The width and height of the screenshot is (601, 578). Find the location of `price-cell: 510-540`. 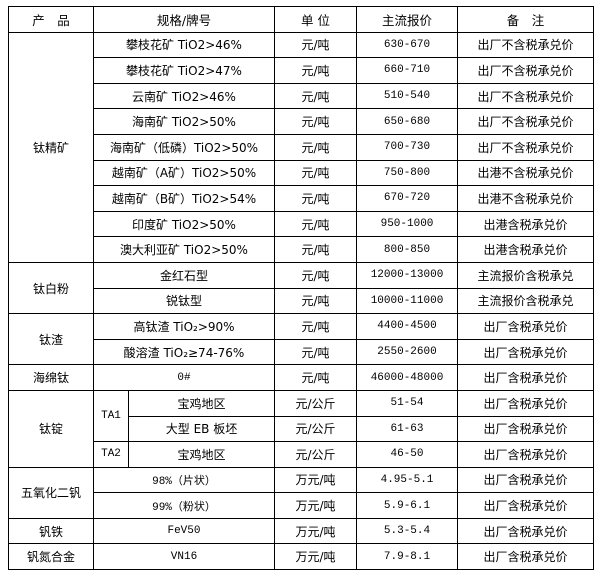

price-cell: 510-540 is located at coordinates (407, 96).